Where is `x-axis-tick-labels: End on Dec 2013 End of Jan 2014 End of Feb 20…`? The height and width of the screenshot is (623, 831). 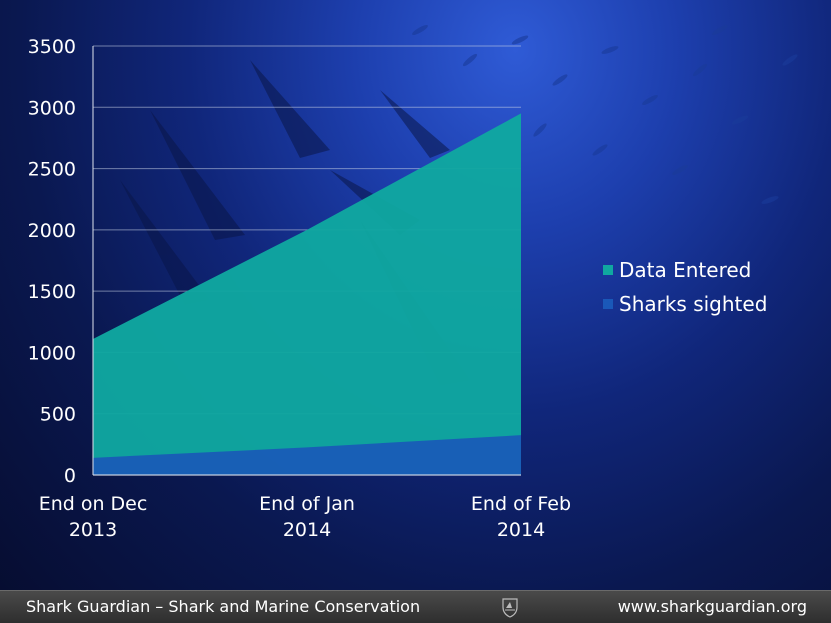 x-axis-tick-labels: End on Dec 2013 End of Jan 2014 End of Feb 20… is located at coordinates (305, 517).